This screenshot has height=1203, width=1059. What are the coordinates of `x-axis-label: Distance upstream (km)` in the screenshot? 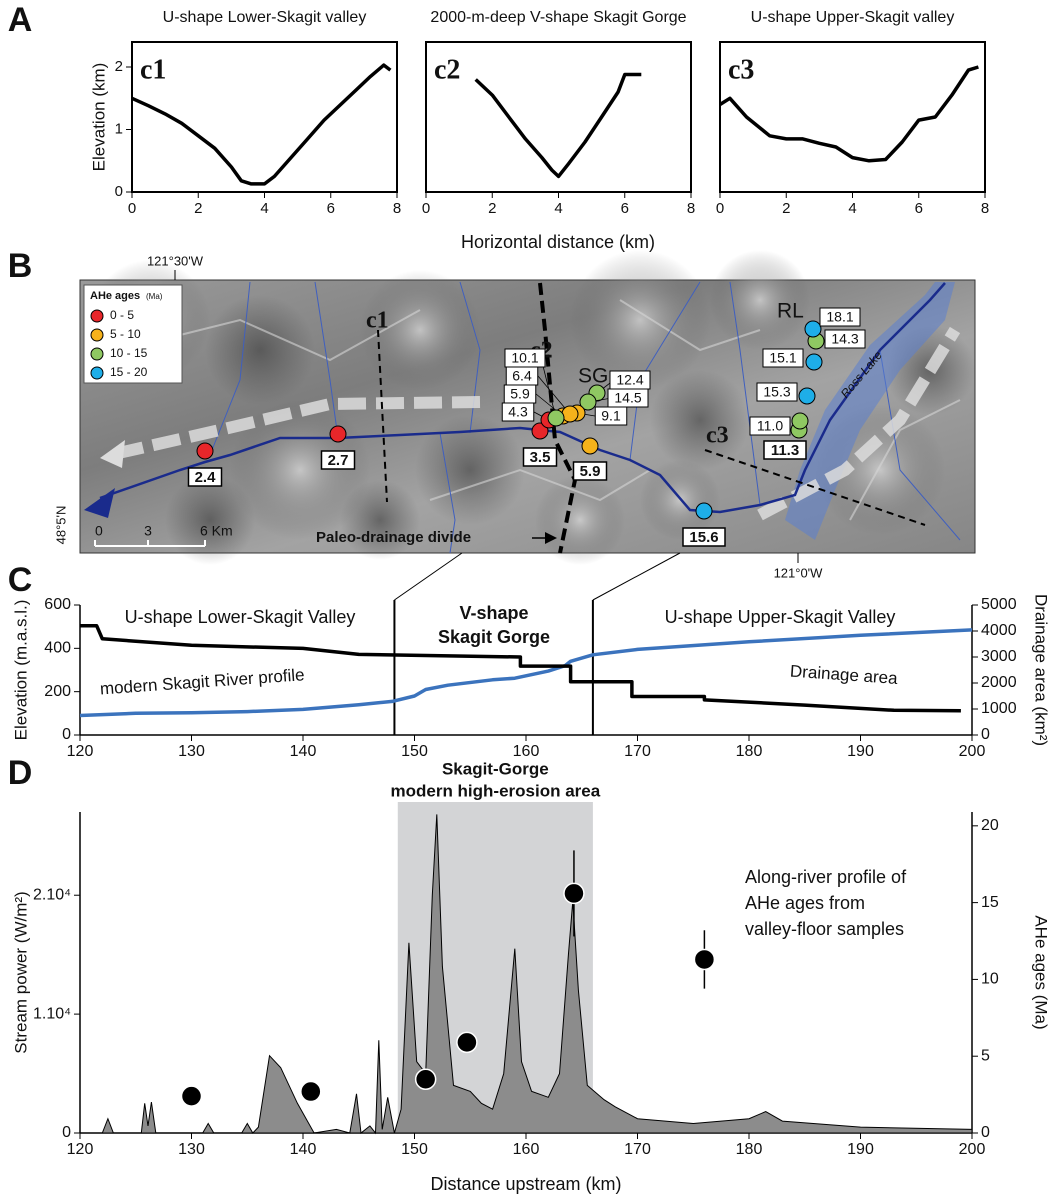 It's located at (525, 1184).